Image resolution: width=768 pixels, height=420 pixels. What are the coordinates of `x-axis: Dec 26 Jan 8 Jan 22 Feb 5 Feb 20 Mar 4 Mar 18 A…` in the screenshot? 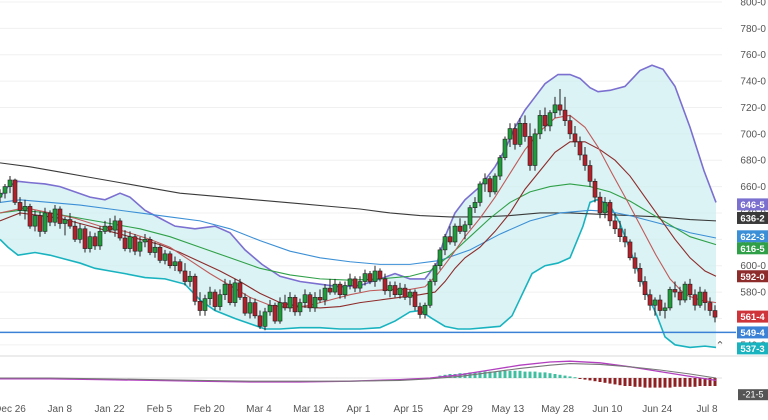 It's located at (359, 409).